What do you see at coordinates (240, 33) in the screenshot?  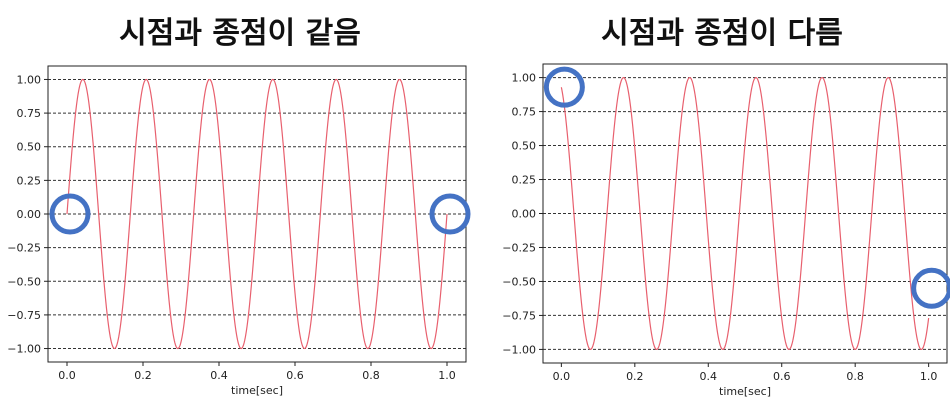 I see `chart-title-same: 시점과 종점이 같음` at bounding box center [240, 33].